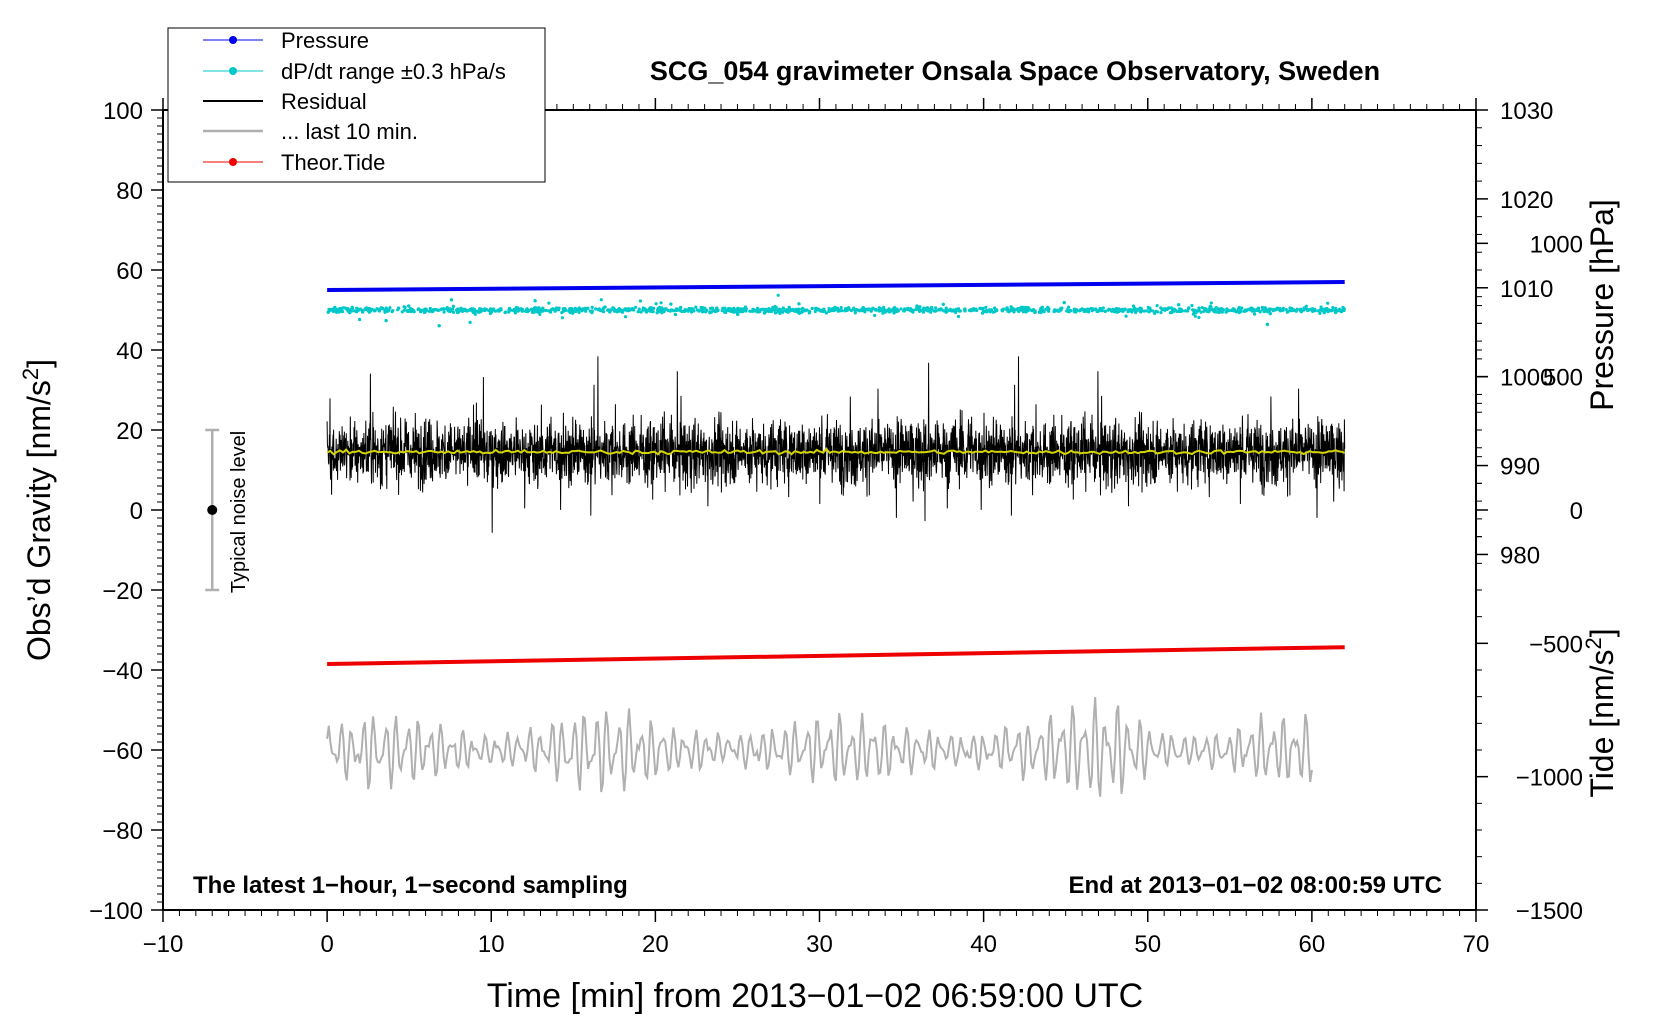 Image resolution: width=1660 pixels, height=1020 pixels. What do you see at coordinates (286, 40) in the screenshot?
I see `legend-entry-pressure: Pressure` at bounding box center [286, 40].